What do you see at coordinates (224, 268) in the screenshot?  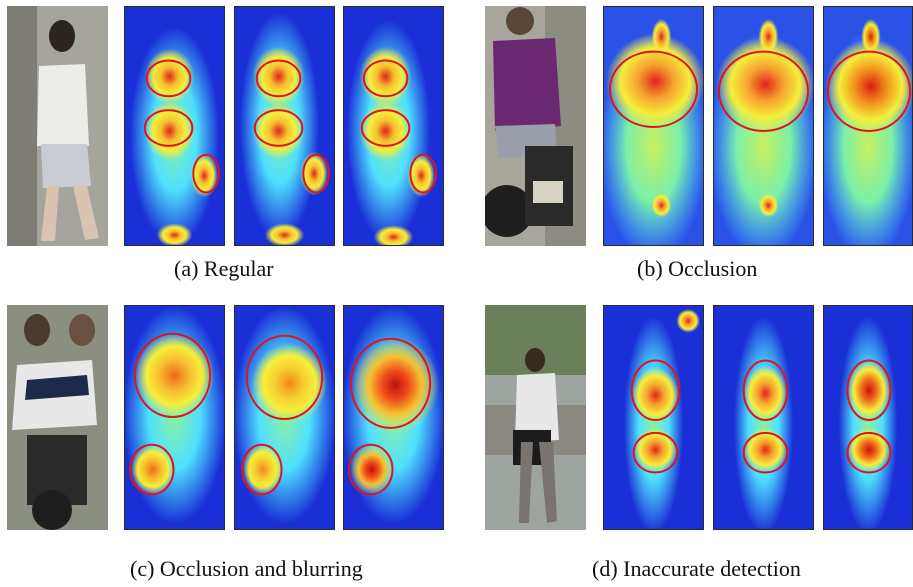 I see `figure-caption: (a) Regular` at bounding box center [224, 268].